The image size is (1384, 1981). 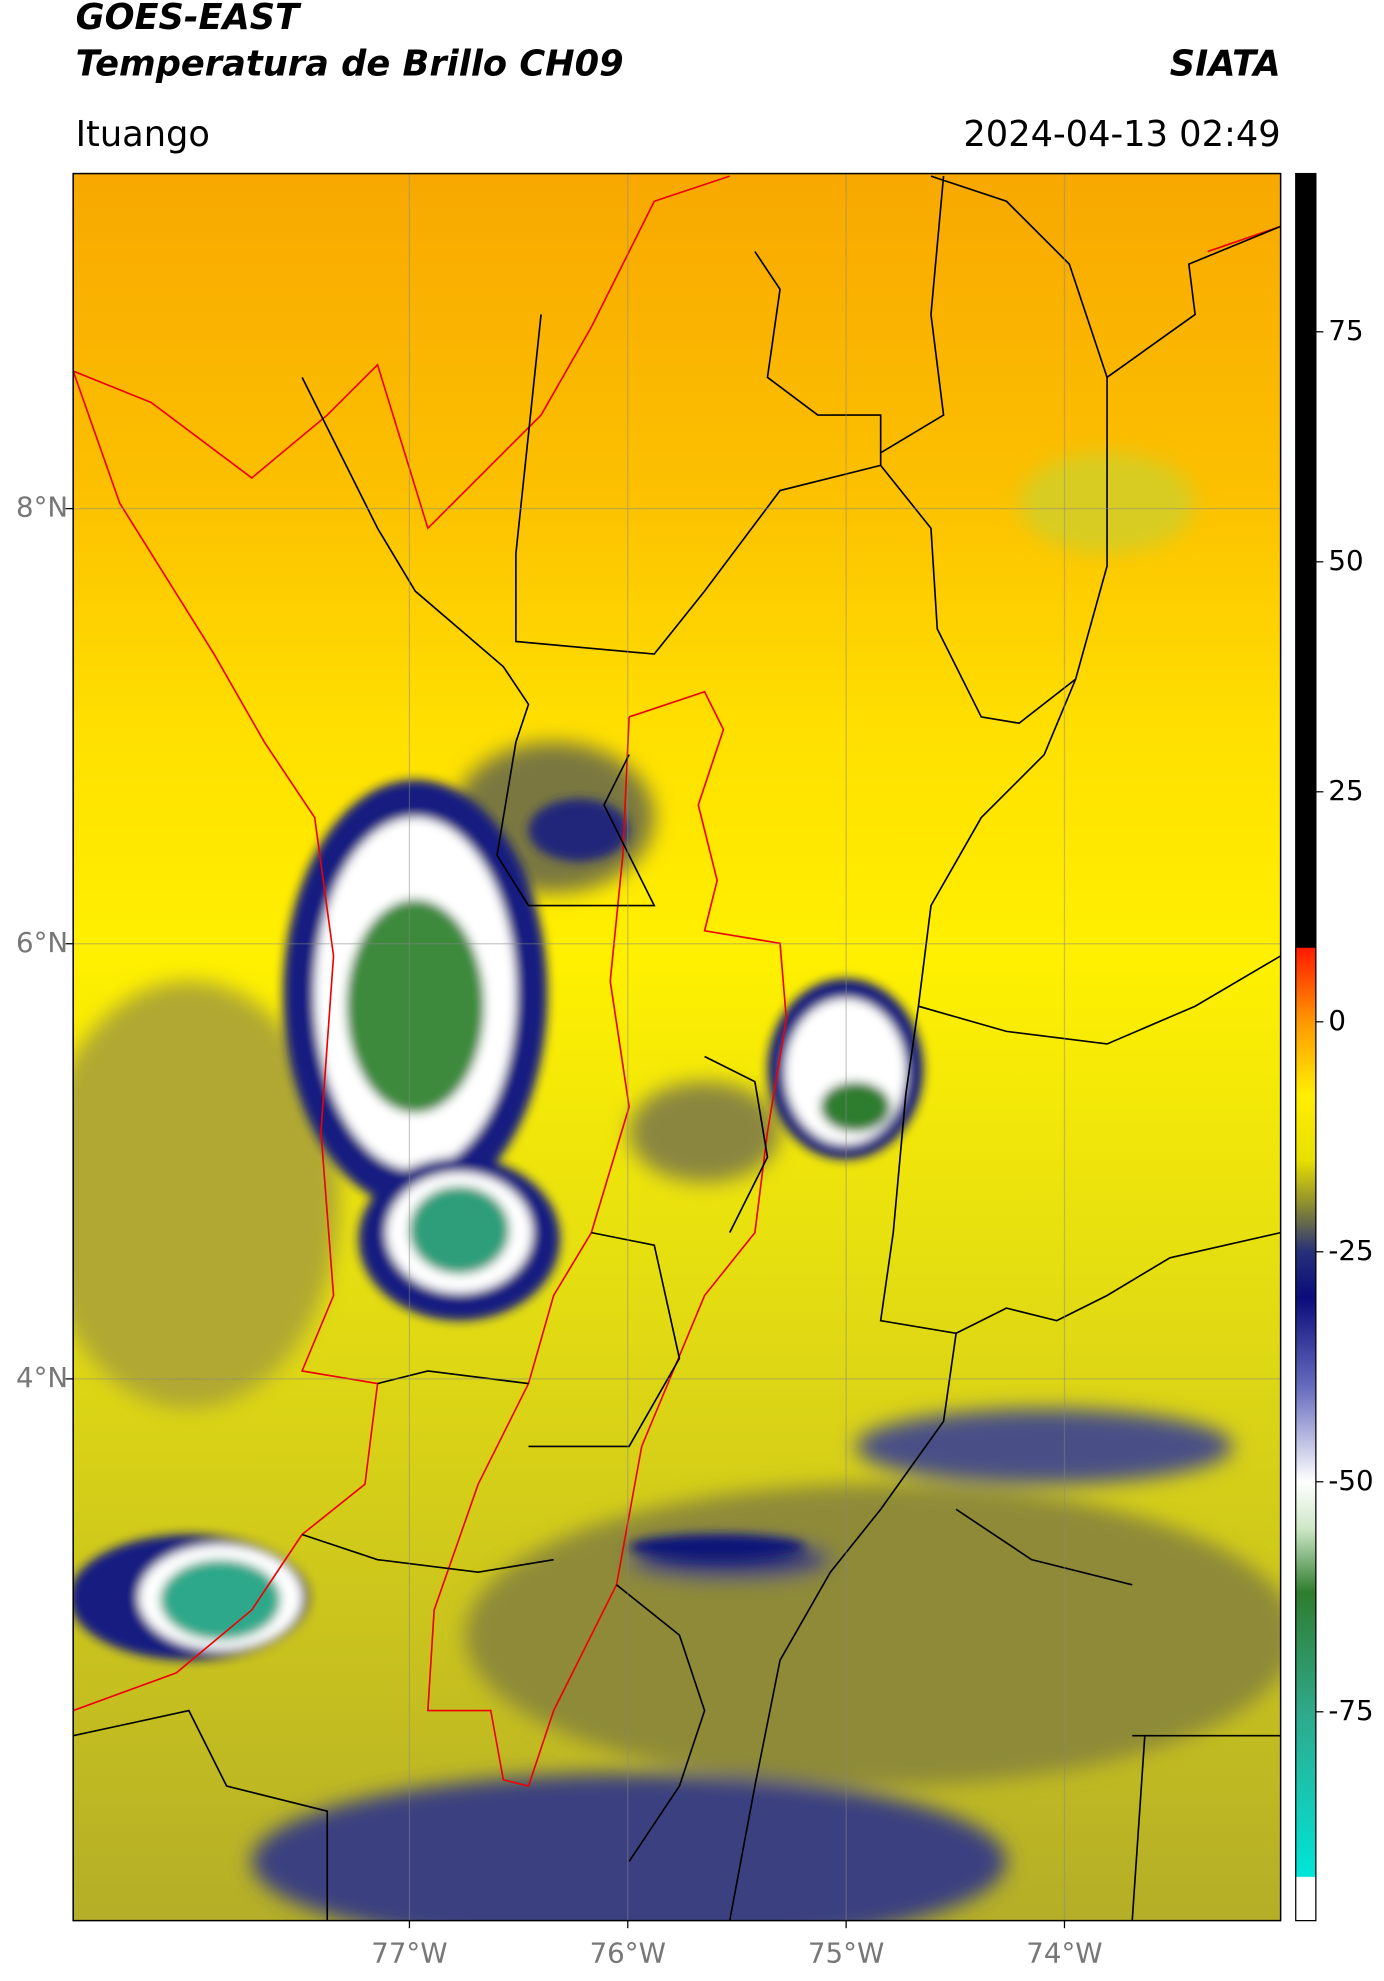 What do you see at coordinates (846, 1953) in the screenshot?
I see `x-tick-label: 75°W` at bounding box center [846, 1953].